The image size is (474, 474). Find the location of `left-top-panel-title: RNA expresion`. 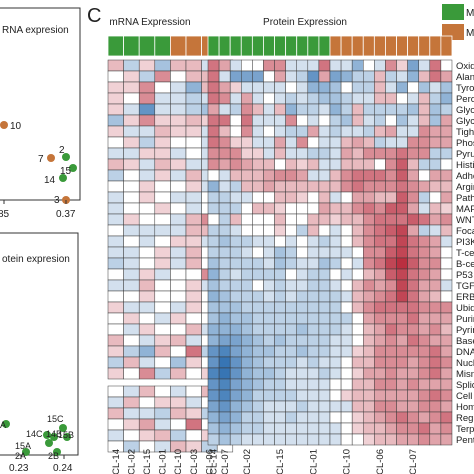

left-top-panel-title: RNA expresion is located at coordinates (35, 30).